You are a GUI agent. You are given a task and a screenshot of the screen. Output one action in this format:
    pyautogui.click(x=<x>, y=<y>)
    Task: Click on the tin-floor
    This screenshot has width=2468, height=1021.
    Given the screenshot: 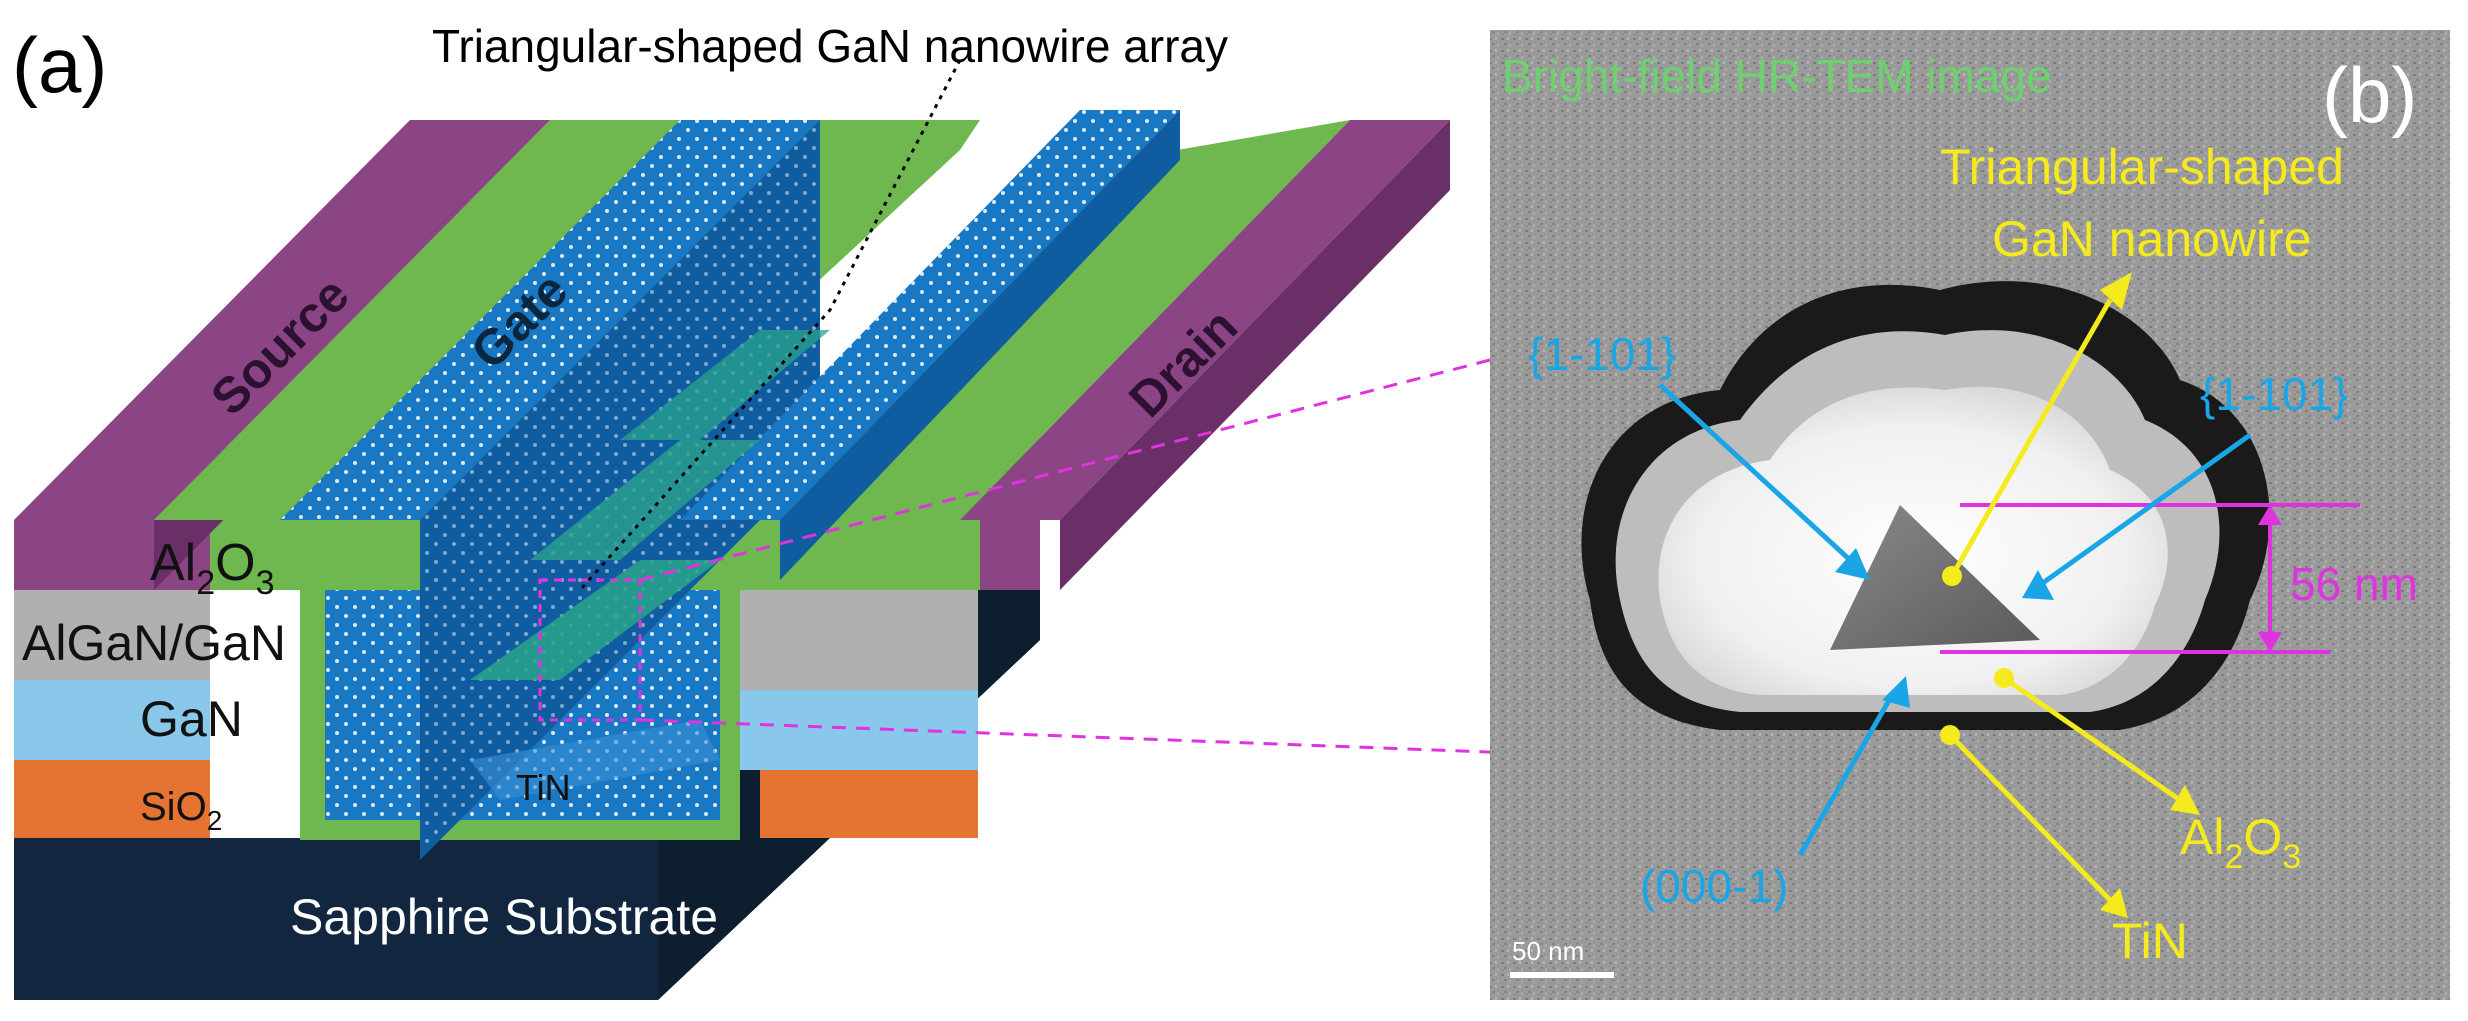 What is the action you would take?
    pyautogui.click(x=595, y=760)
    